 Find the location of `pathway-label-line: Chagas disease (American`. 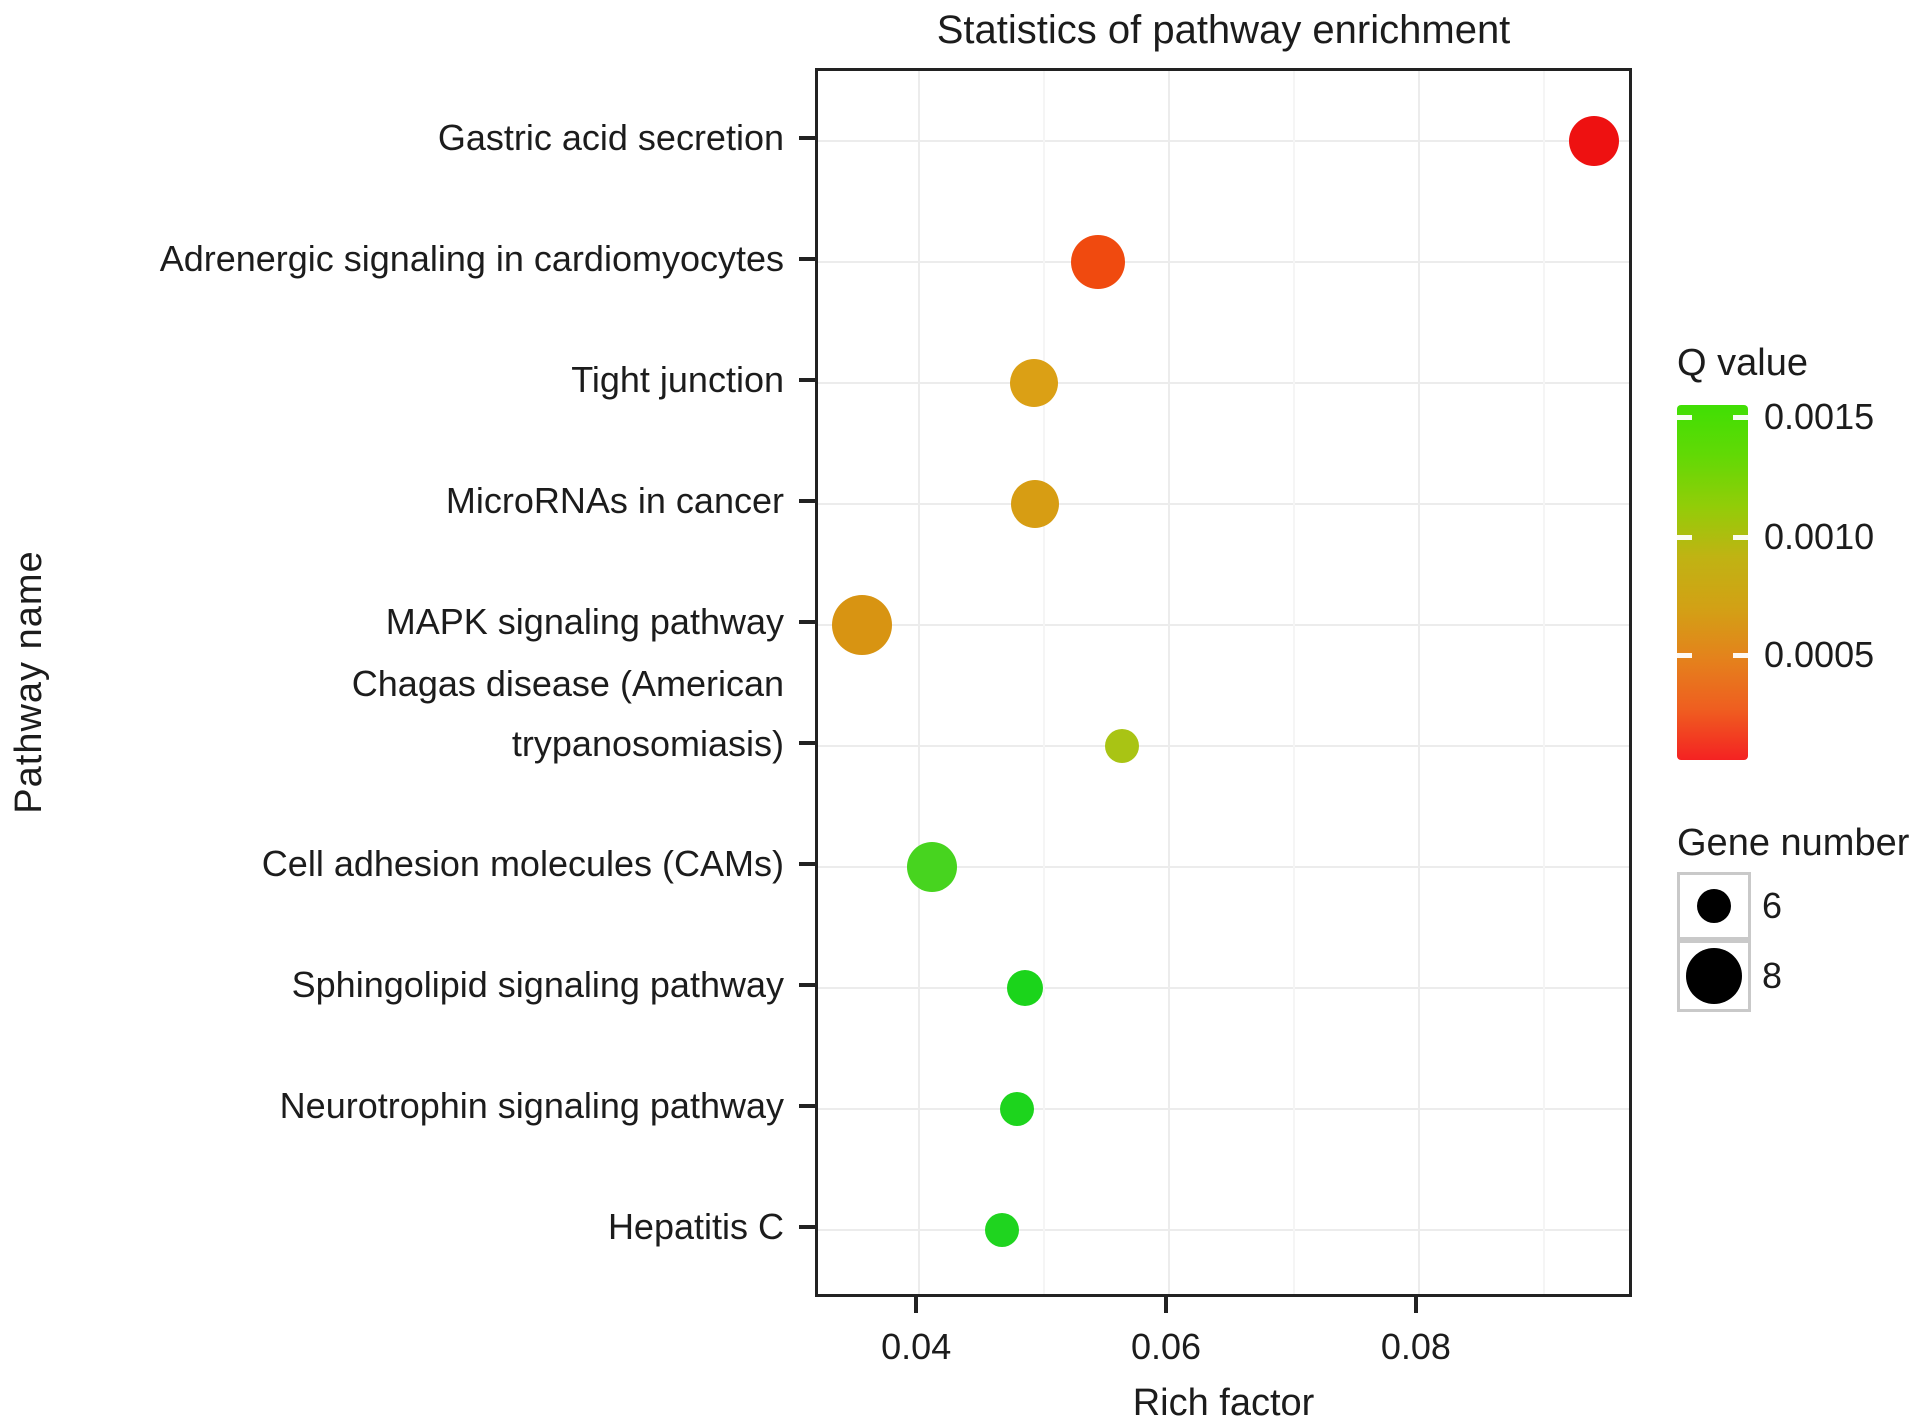

pathway-label-line: Chagas disease (American is located at coordinates (567, 684).